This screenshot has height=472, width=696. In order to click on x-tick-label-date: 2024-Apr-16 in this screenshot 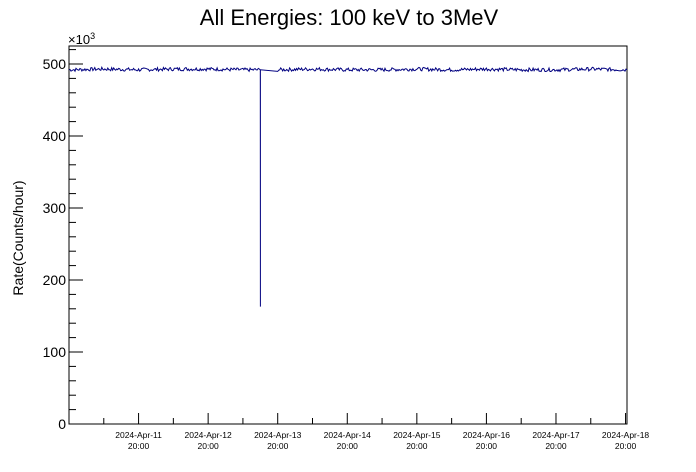, I will do `click(487, 435)`.